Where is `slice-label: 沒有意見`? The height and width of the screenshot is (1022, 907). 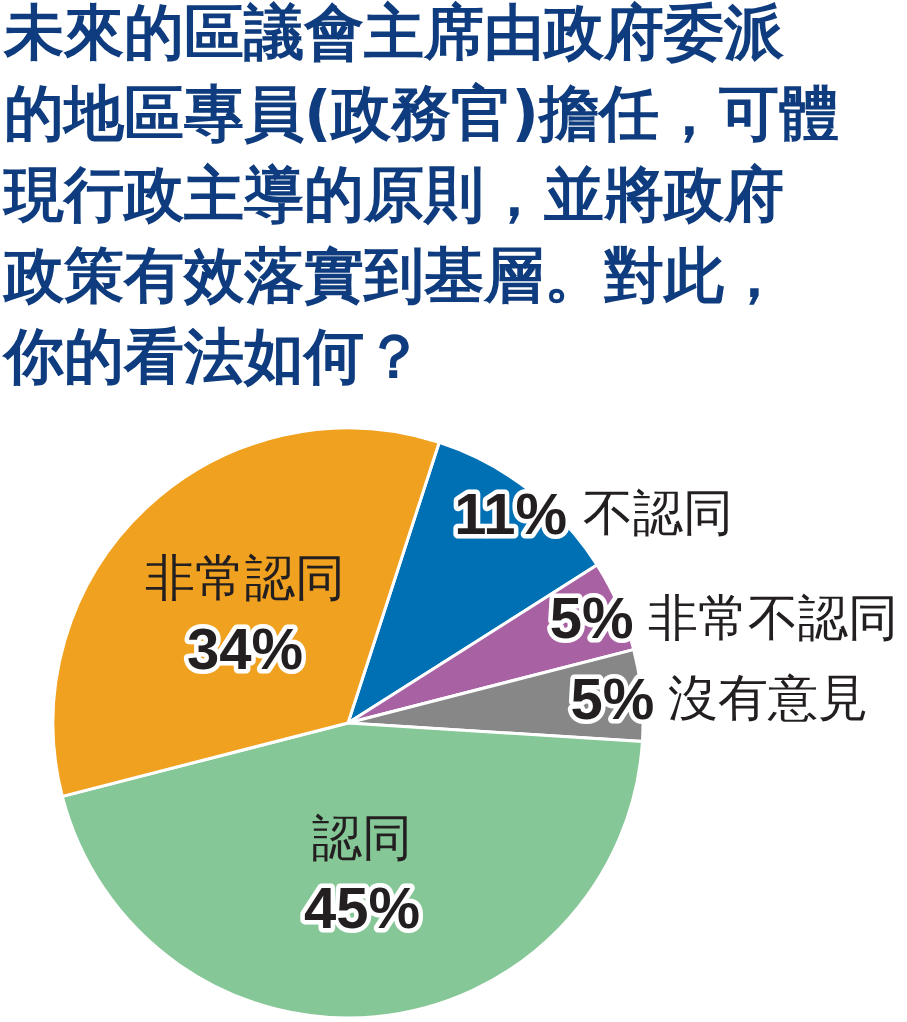
slice-label: 沒有意見 is located at coordinates (768, 698).